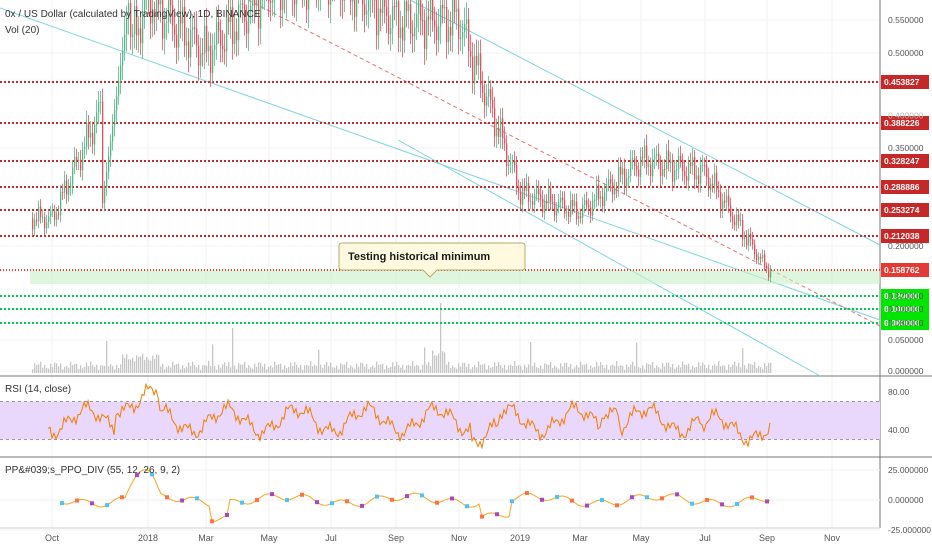  I want to click on price-tick-label: 0.080000, so click(906, 323).